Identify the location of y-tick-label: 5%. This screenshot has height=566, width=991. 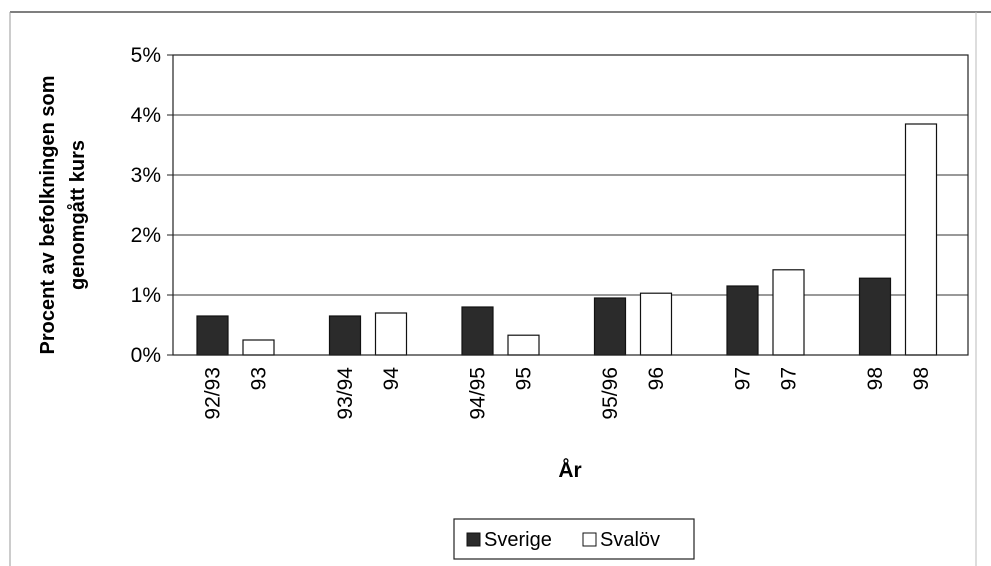
(146, 55).